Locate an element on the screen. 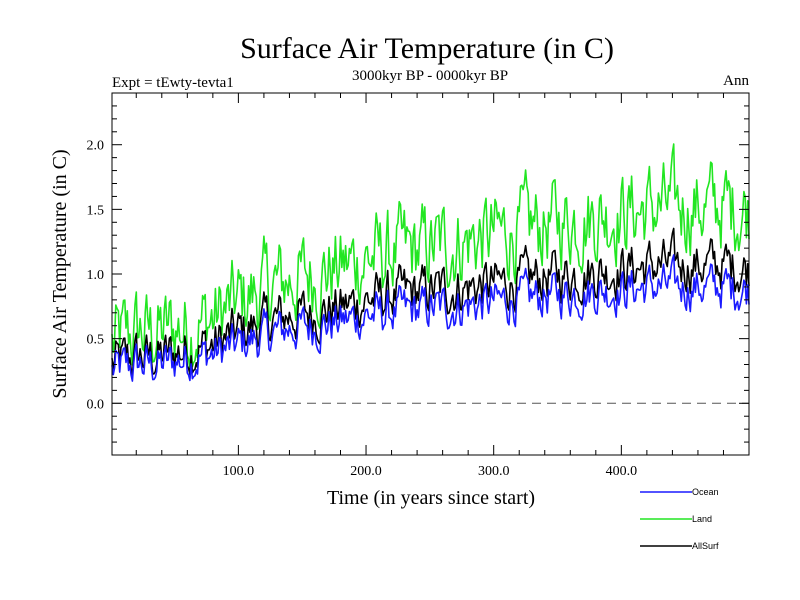  season-label: Ann is located at coordinates (736, 81).